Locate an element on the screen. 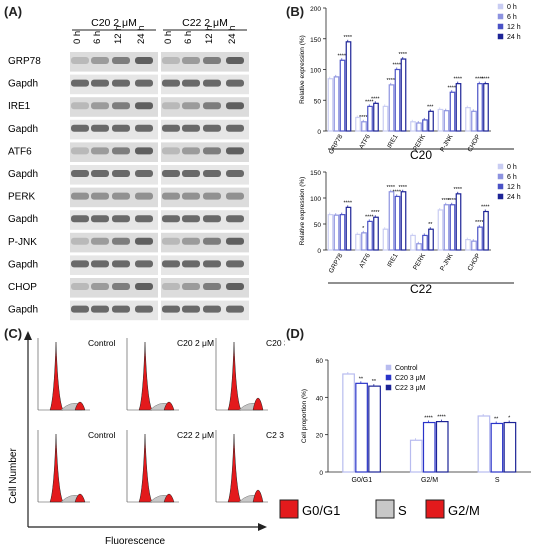 The height and width of the screenshot is (550, 538). panel-b-letter: (B) is located at coordinates (295, 11).